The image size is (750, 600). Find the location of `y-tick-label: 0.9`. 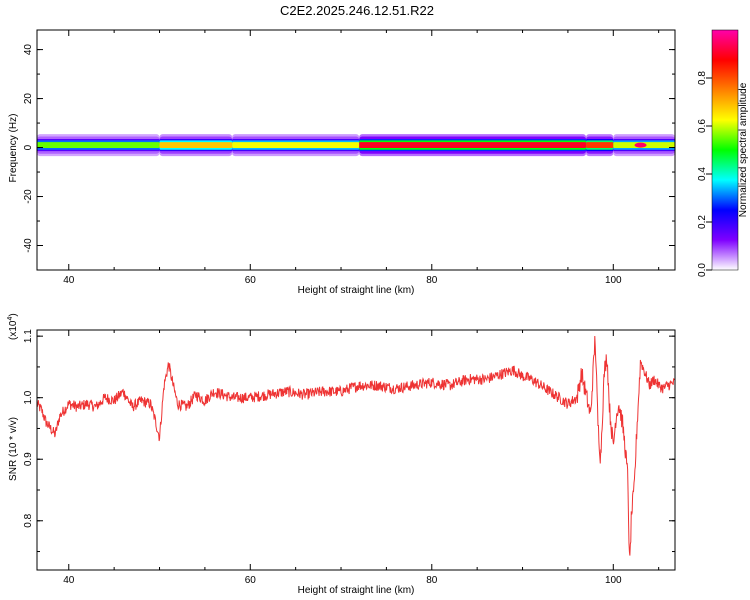

y-tick-label: 0.9 is located at coordinates (28, 459).